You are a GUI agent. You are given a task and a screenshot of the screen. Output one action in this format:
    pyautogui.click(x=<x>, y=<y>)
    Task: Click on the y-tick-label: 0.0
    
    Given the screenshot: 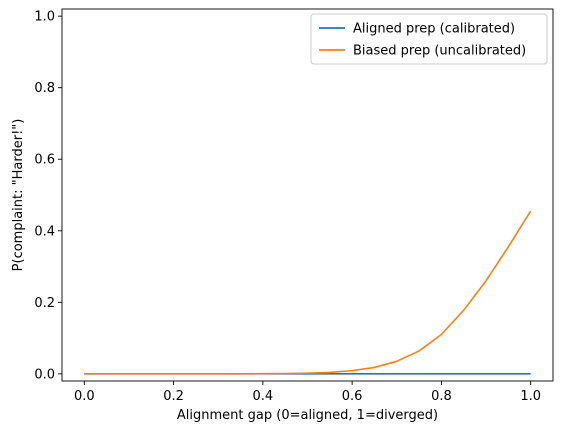 What is the action you would take?
    pyautogui.click(x=44, y=374)
    